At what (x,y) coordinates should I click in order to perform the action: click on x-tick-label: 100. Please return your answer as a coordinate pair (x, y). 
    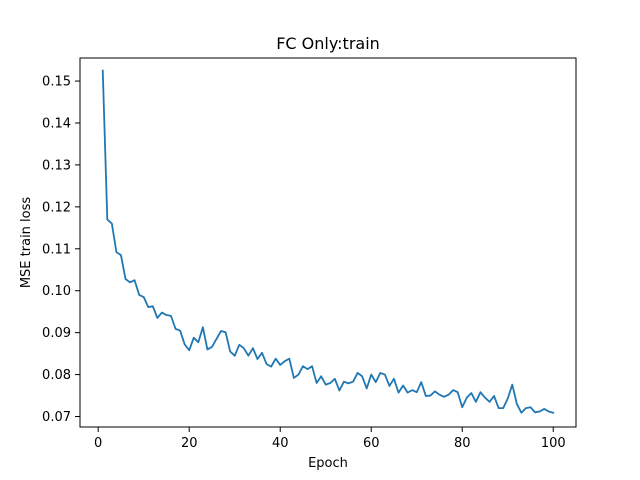
    Looking at the image, I should click on (553, 443).